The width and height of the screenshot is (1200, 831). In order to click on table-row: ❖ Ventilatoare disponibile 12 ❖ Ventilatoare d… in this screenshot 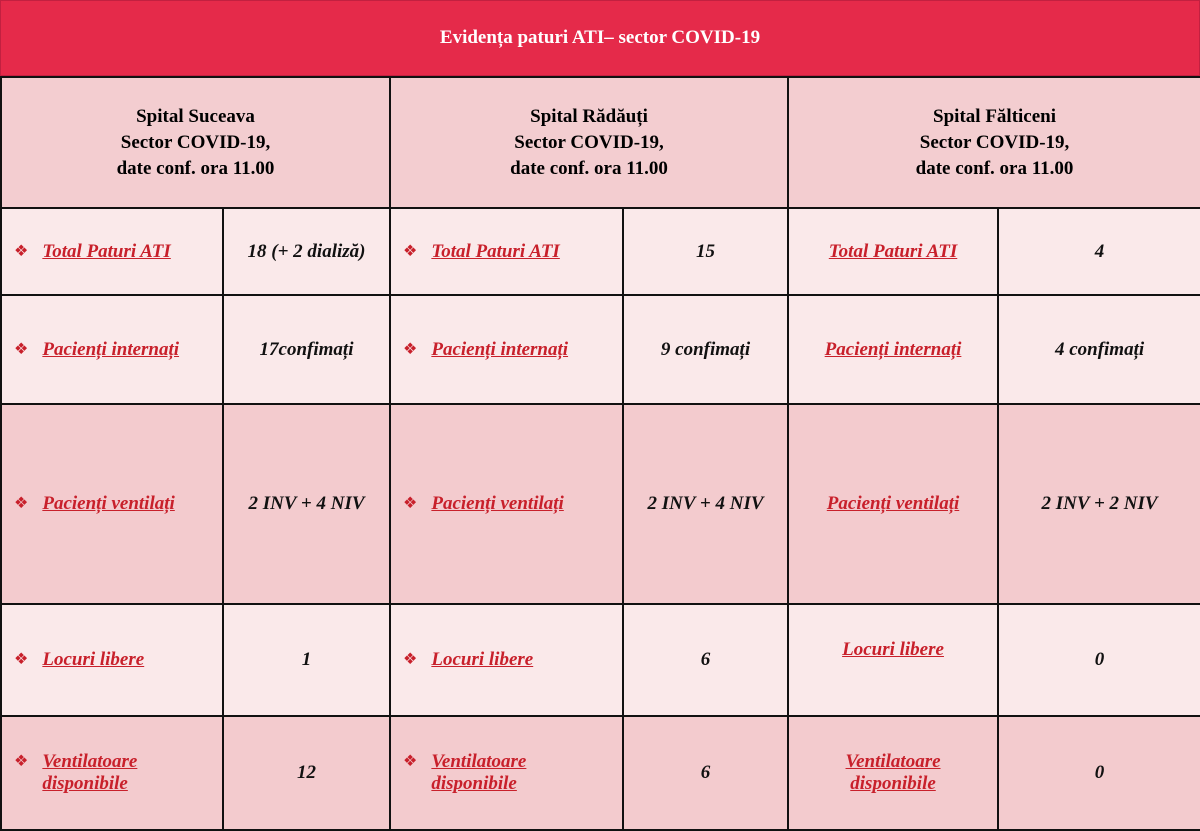, I will do `click(600, 773)`.